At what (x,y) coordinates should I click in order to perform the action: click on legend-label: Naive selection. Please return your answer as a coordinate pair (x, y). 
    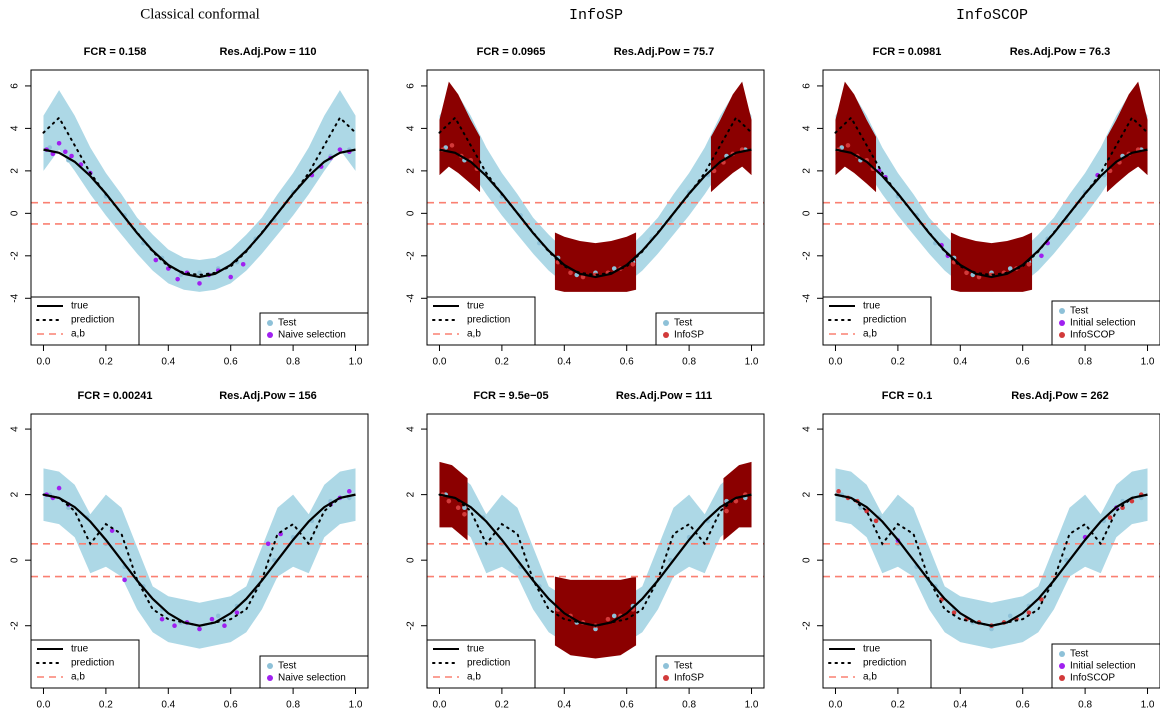
    Looking at the image, I should click on (312, 335).